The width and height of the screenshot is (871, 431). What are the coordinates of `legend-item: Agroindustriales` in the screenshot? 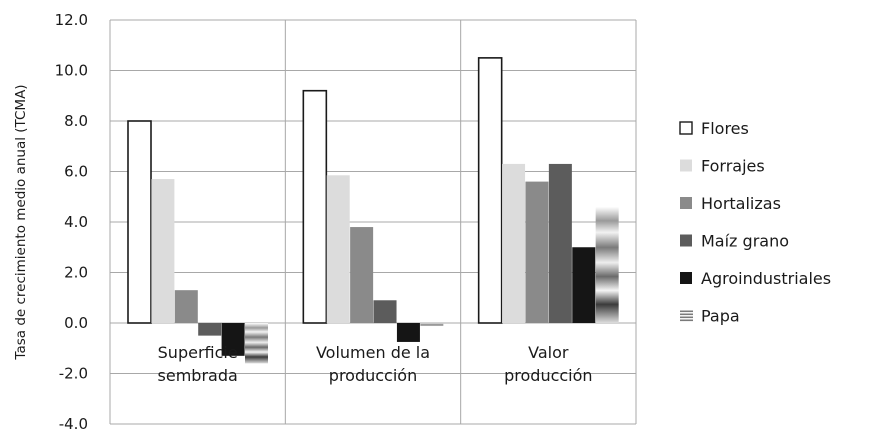 It's located at (755, 278).